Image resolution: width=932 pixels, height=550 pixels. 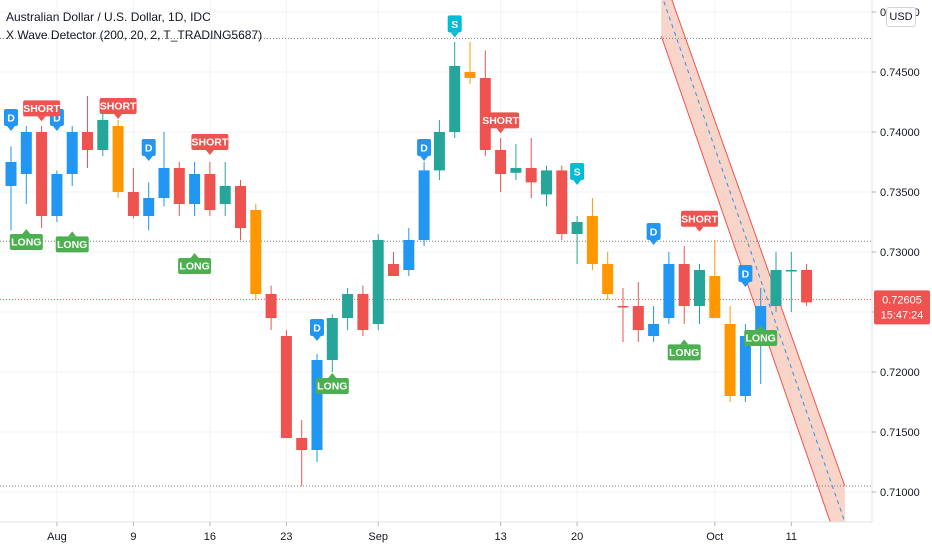 I want to click on price-axis-tick-label: 0.74000, so click(x=900, y=133).